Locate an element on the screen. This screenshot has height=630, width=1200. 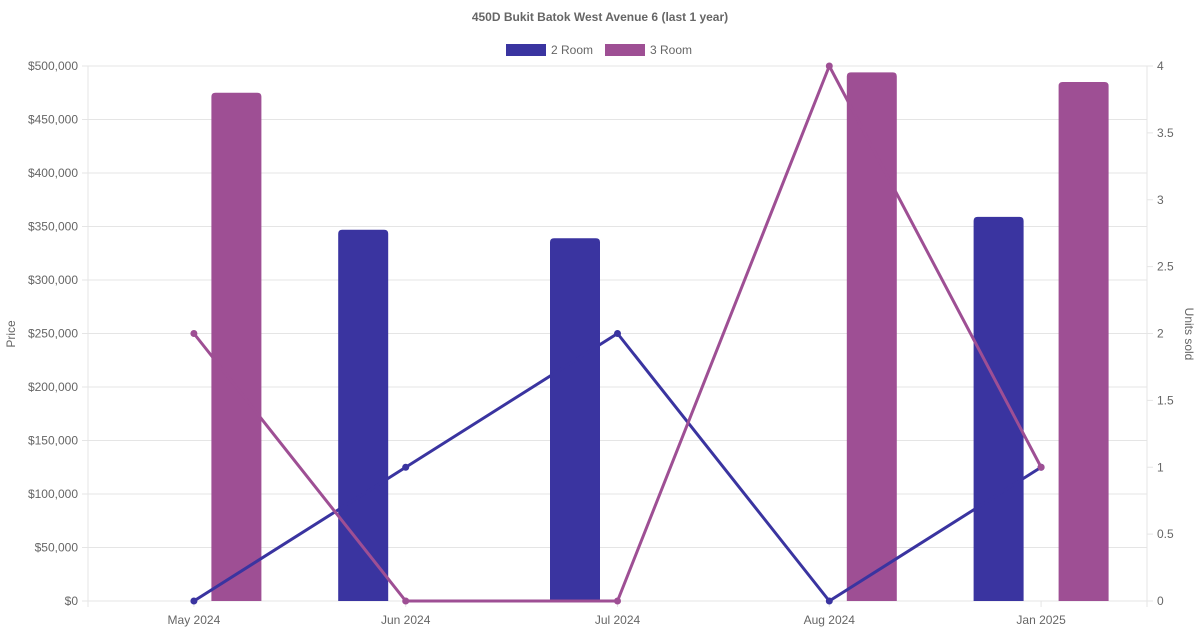
y-right-tick-label: 2 is located at coordinates (1160, 334).